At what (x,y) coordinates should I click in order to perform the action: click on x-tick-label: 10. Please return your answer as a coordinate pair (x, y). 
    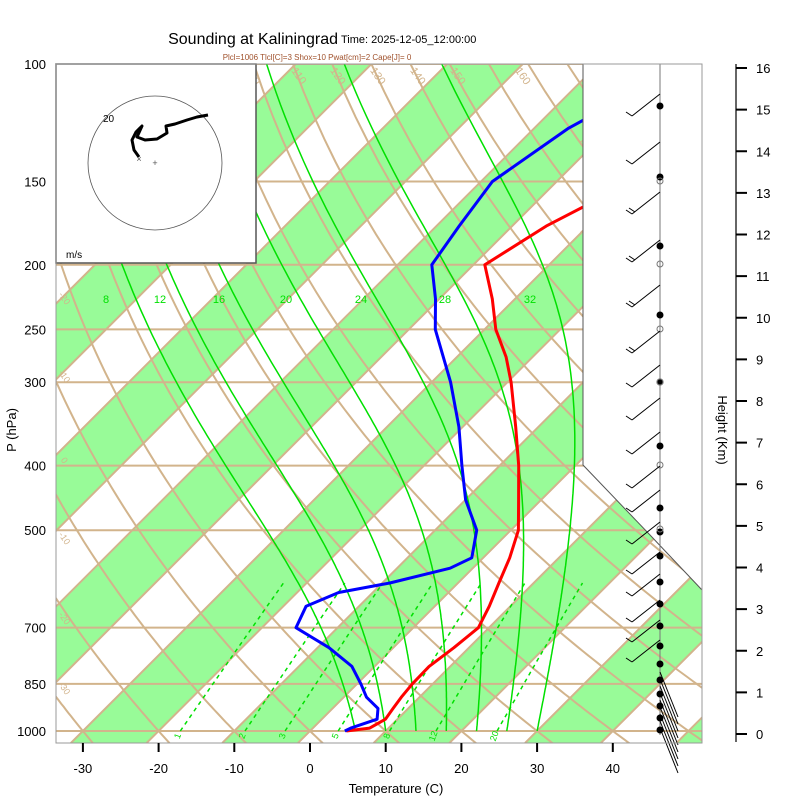
    Looking at the image, I should click on (385, 768).